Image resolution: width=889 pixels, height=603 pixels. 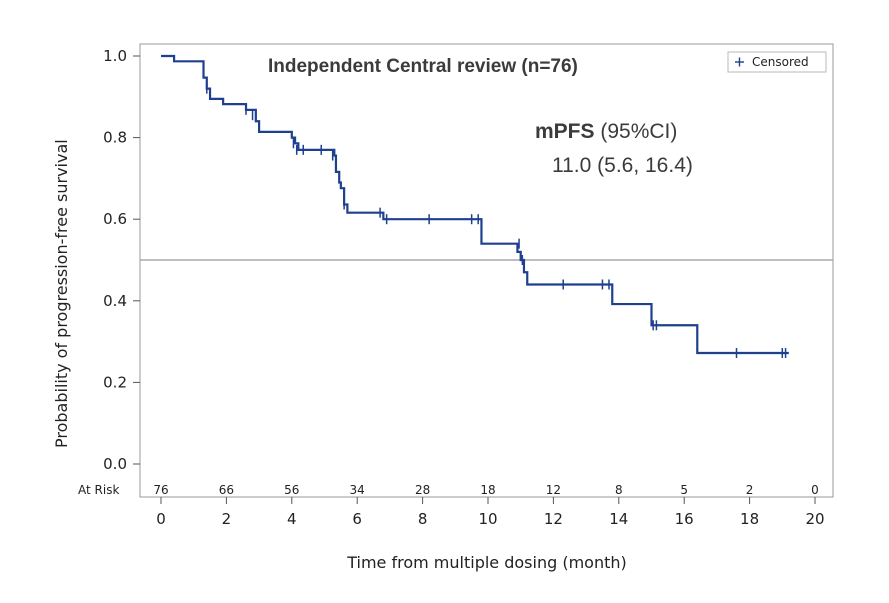 I want to click on x-tick-label: 6, so click(x=357, y=519).